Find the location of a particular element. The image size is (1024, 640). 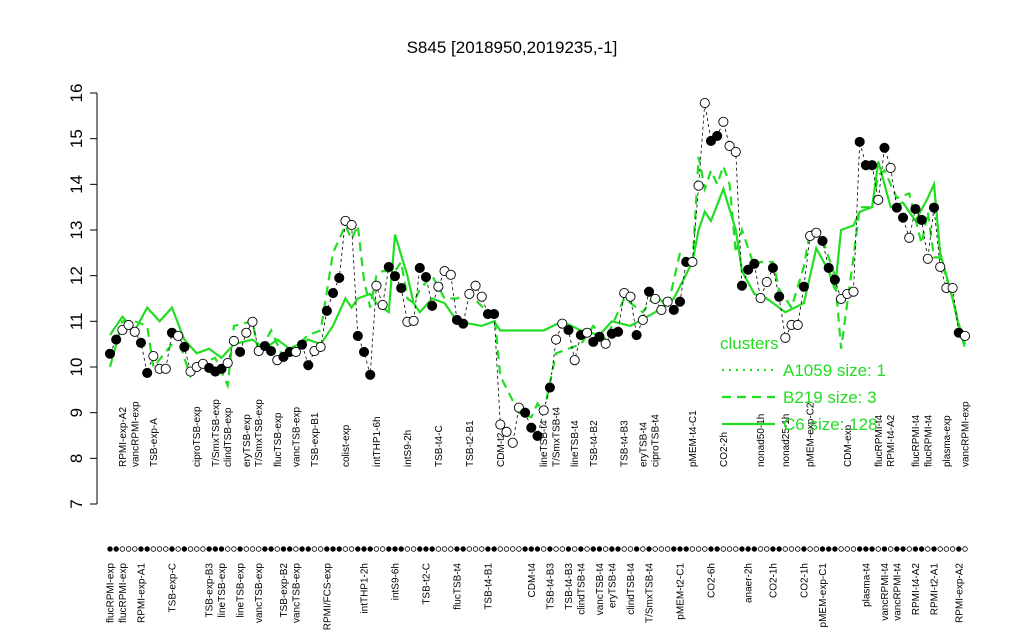

y-tick-label: 8 is located at coordinates (76, 458).